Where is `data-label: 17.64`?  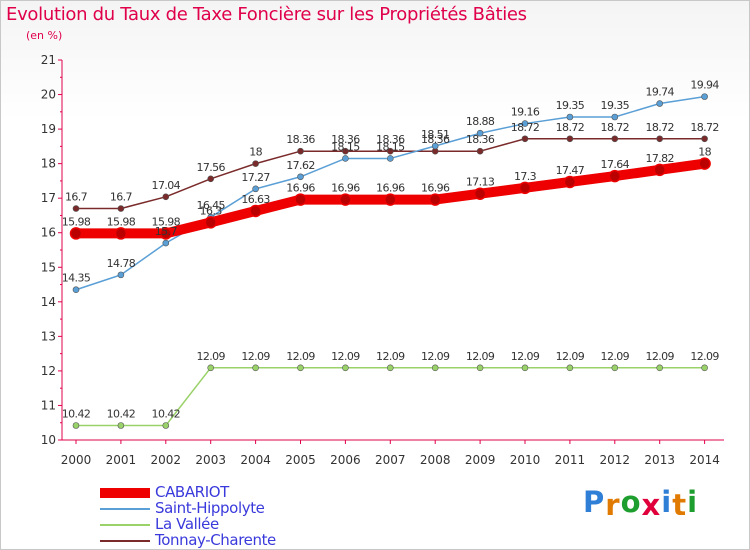 data-label: 17.64 is located at coordinates (615, 164).